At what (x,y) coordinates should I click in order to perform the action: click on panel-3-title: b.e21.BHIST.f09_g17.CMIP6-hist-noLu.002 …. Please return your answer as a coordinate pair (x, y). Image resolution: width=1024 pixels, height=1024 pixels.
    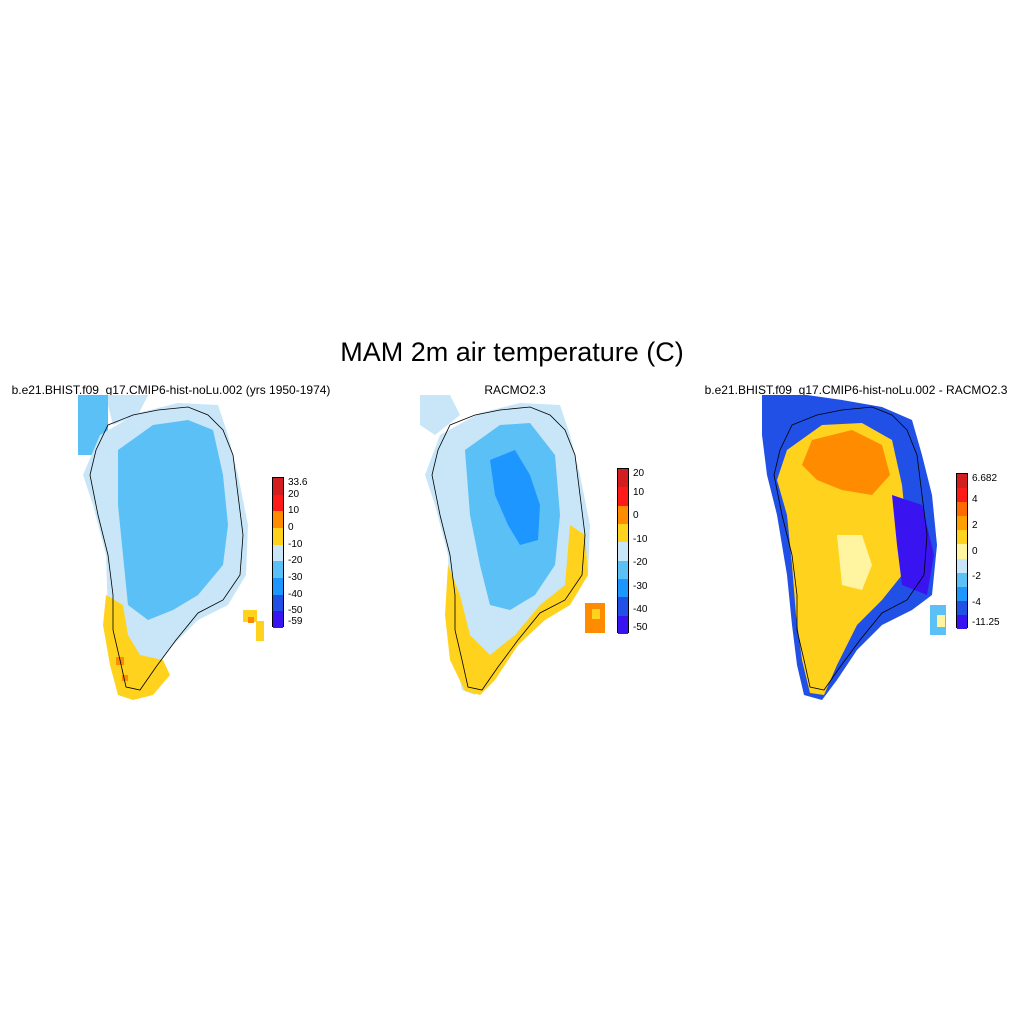
    Looking at the image, I should click on (856, 390).